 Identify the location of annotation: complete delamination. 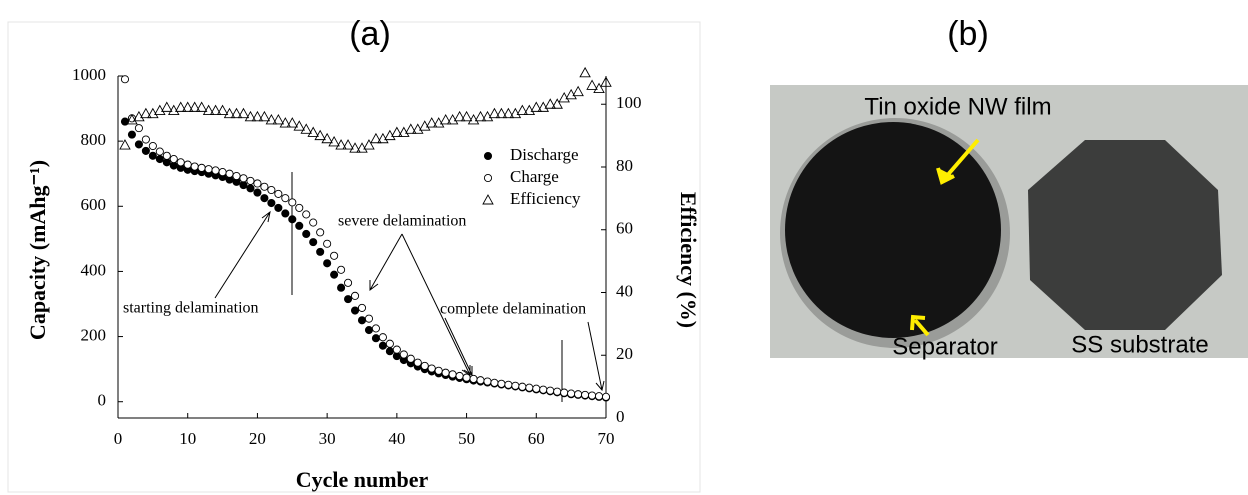
(513, 309).